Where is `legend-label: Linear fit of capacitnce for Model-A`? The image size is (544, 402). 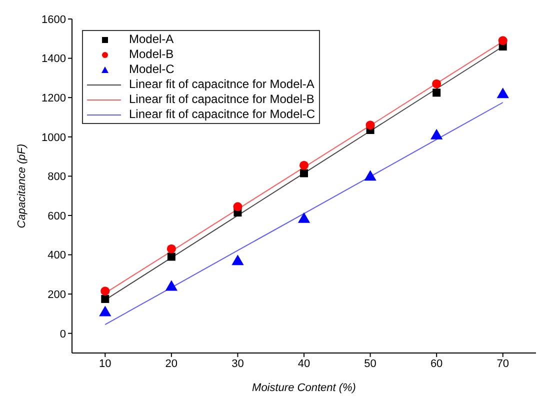
legend-label: Linear fit of capacitnce for Model-A is located at coordinates (221, 84).